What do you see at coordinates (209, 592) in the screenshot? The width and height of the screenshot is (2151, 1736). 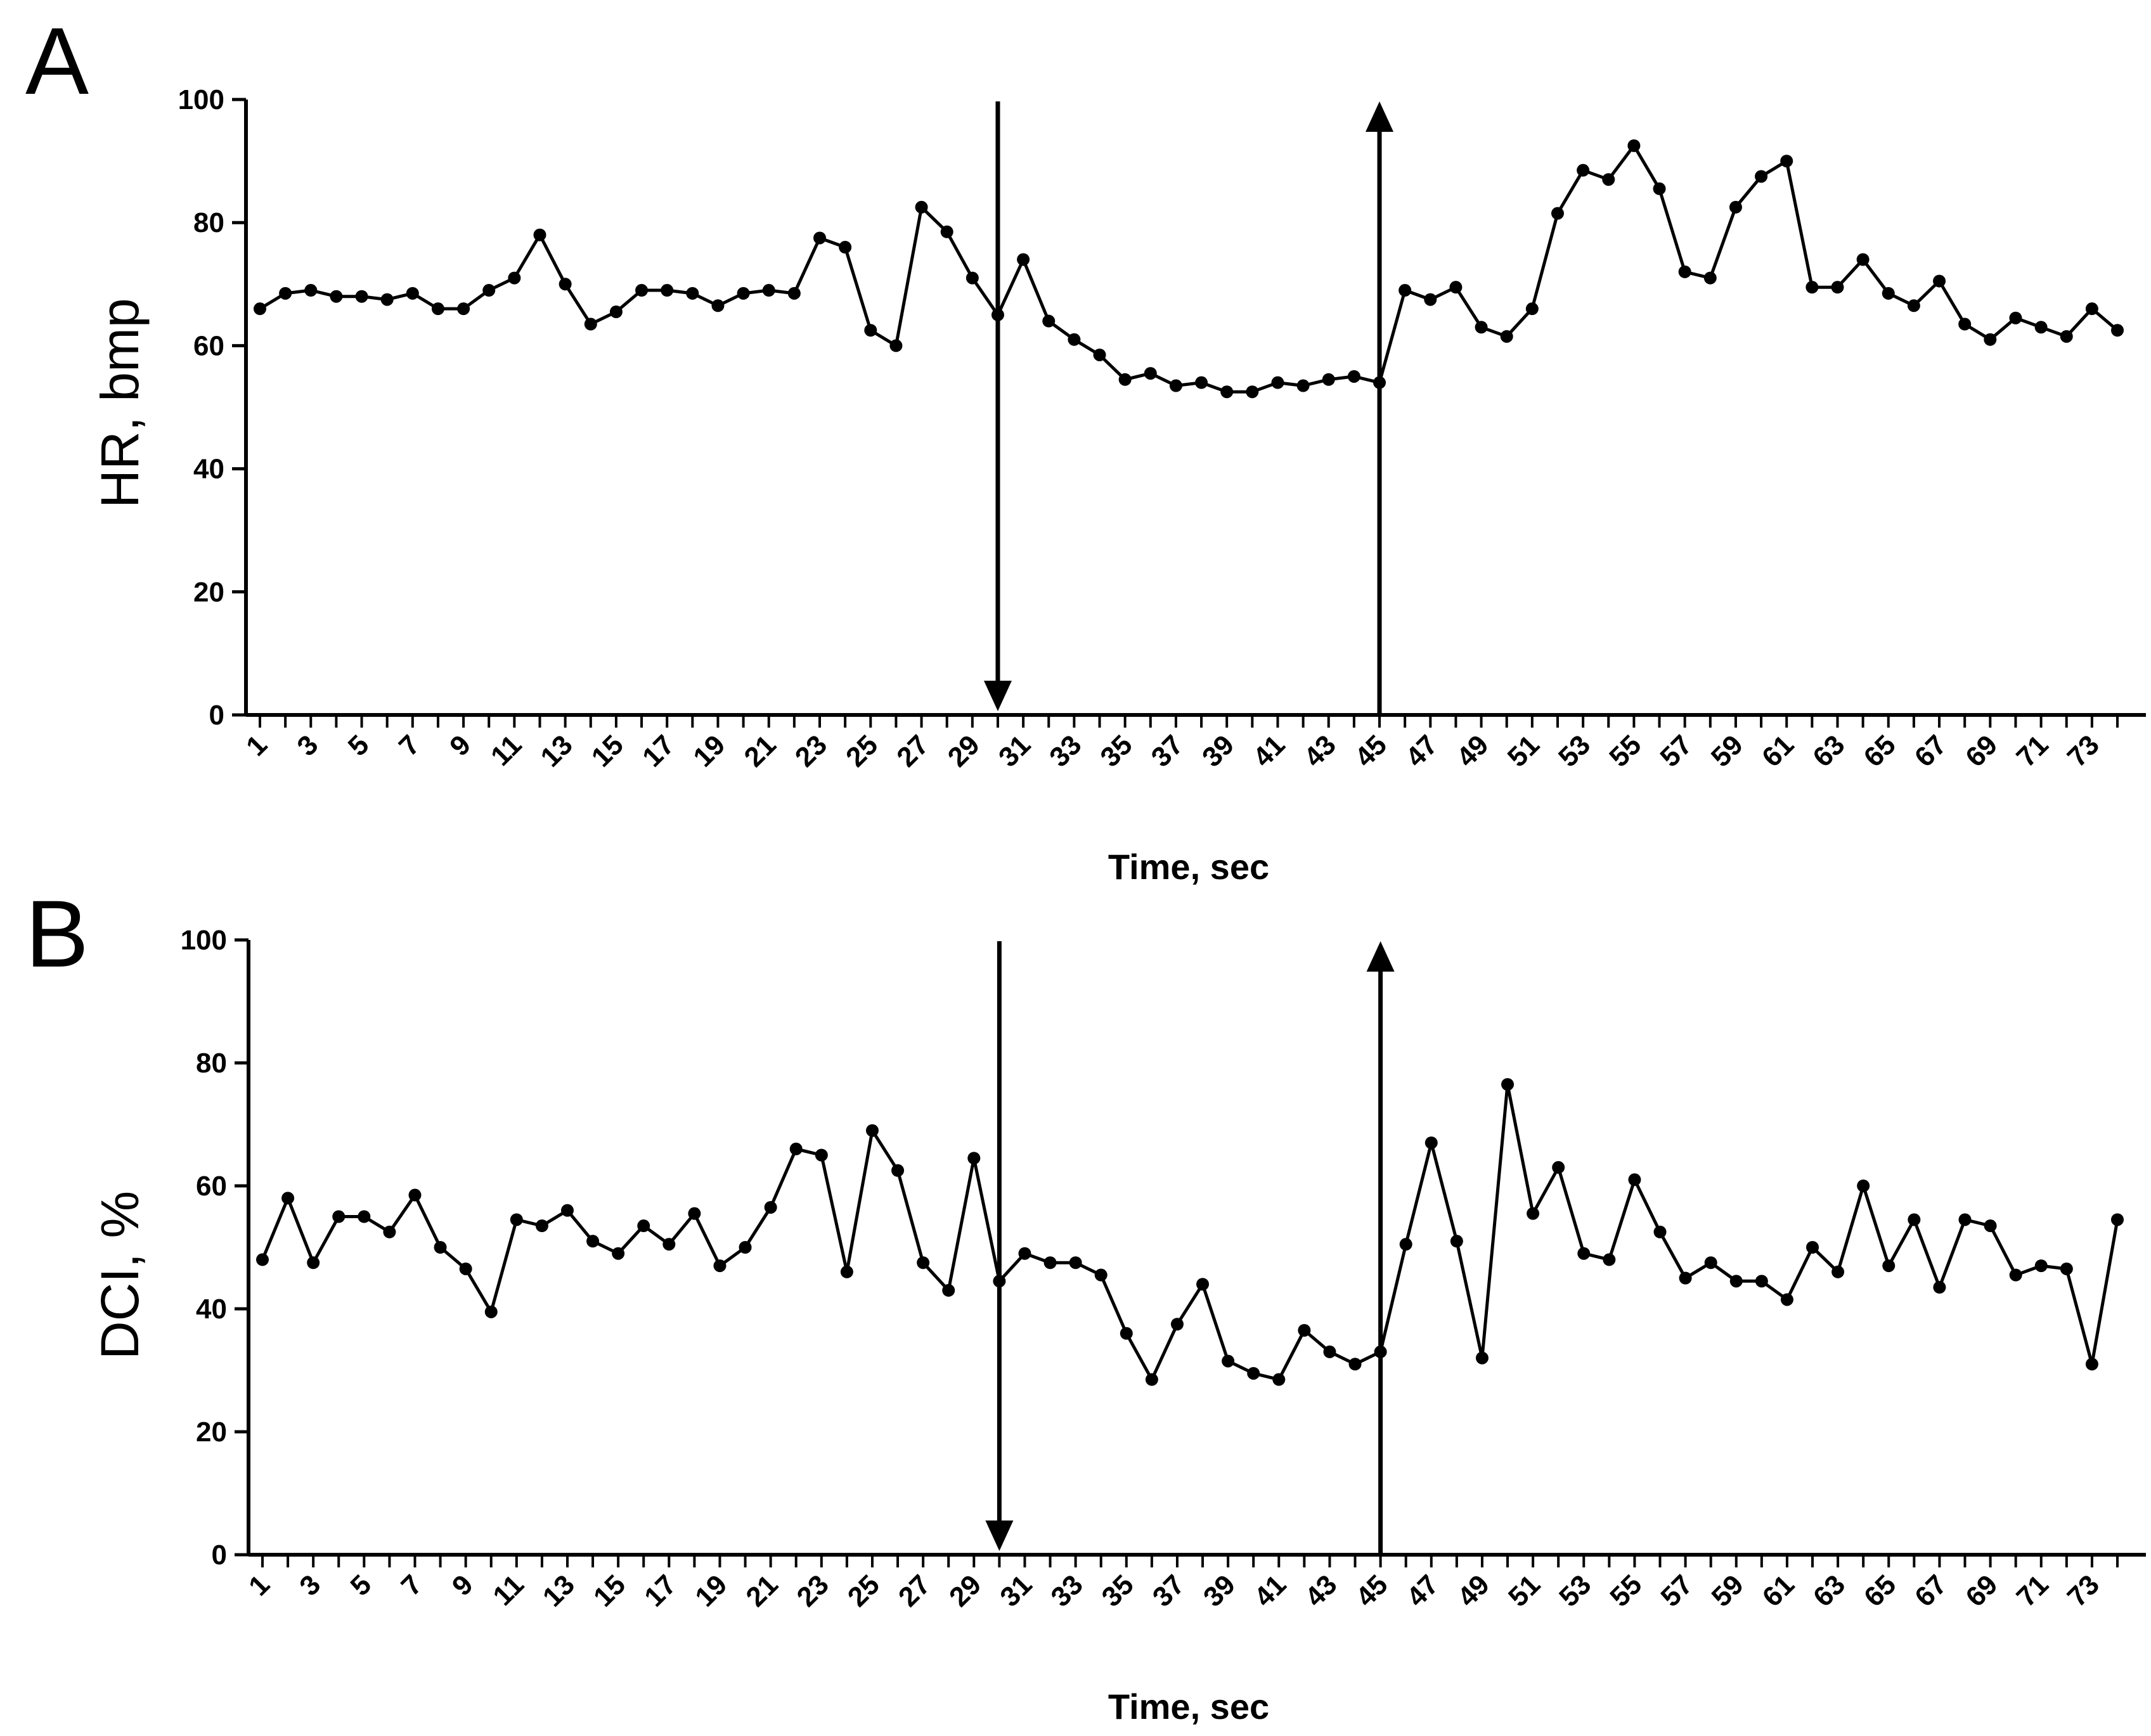 I see `y-tick-label: 20` at bounding box center [209, 592].